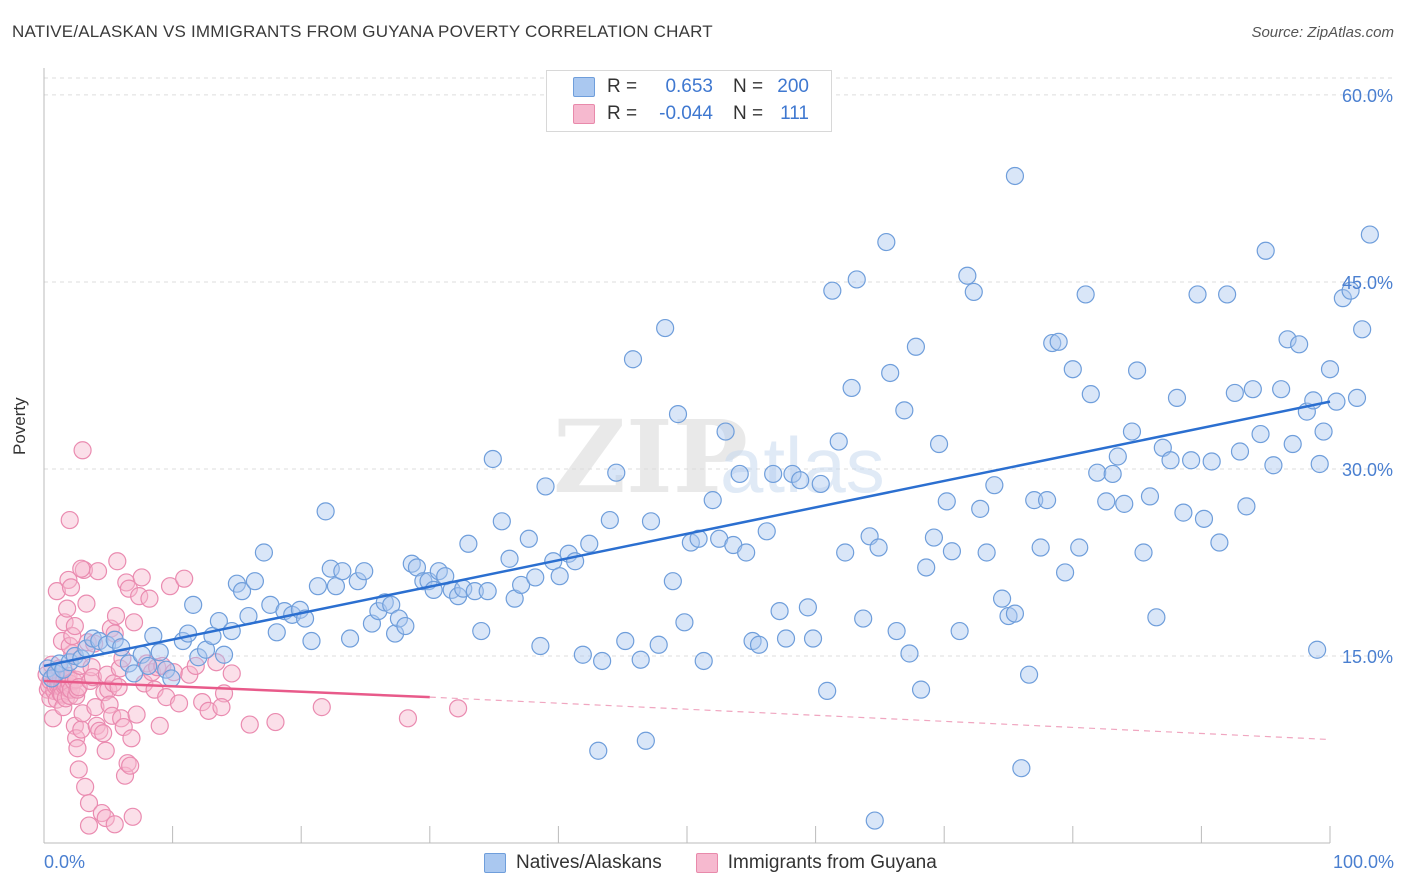 This screenshot has width=1406, height=892. I want to click on series-legend: Natives/Alaskans Immigrants from Guyana, so click(727, 863).